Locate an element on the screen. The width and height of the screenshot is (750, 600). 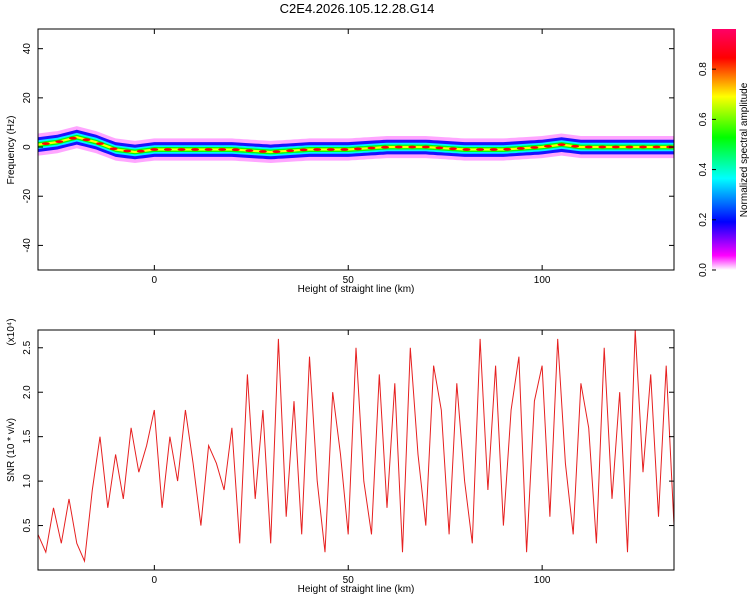
y-tick-label: 1.0 is located at coordinates (27, 481).